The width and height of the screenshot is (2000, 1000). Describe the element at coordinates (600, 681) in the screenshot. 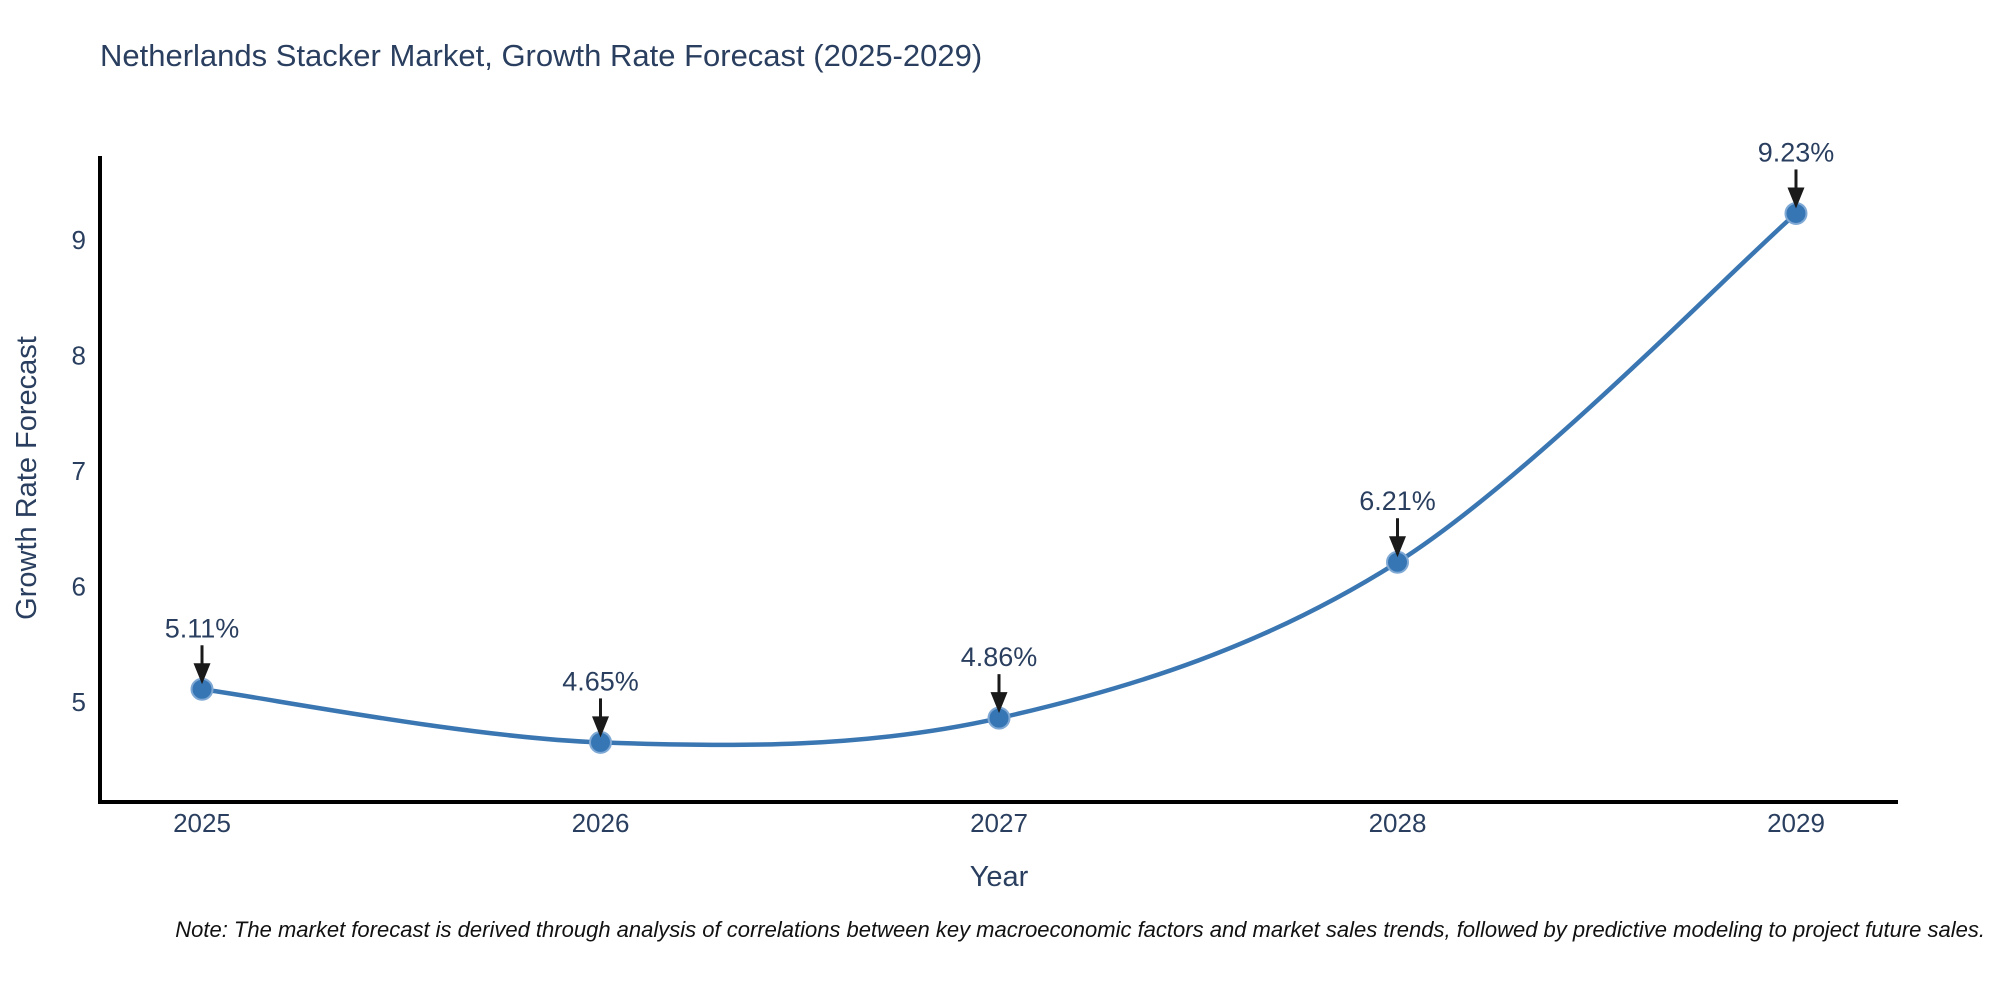

I see `annotation-label: 4.65%` at that location.